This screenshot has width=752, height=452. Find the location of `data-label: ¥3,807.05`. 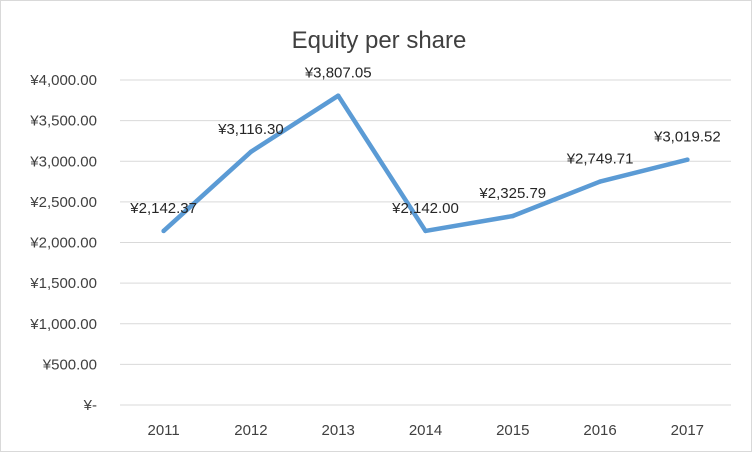

data-label: ¥3,807.05 is located at coordinates (338, 73).